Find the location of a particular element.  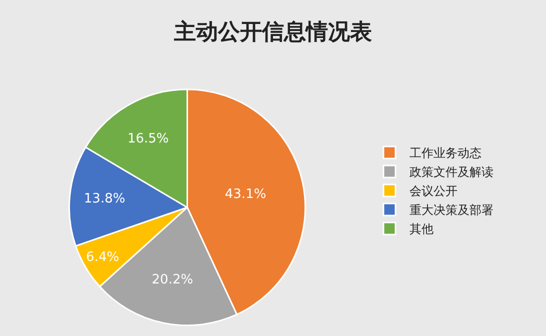

legend-label: 工作业务动态 is located at coordinates (445, 153).